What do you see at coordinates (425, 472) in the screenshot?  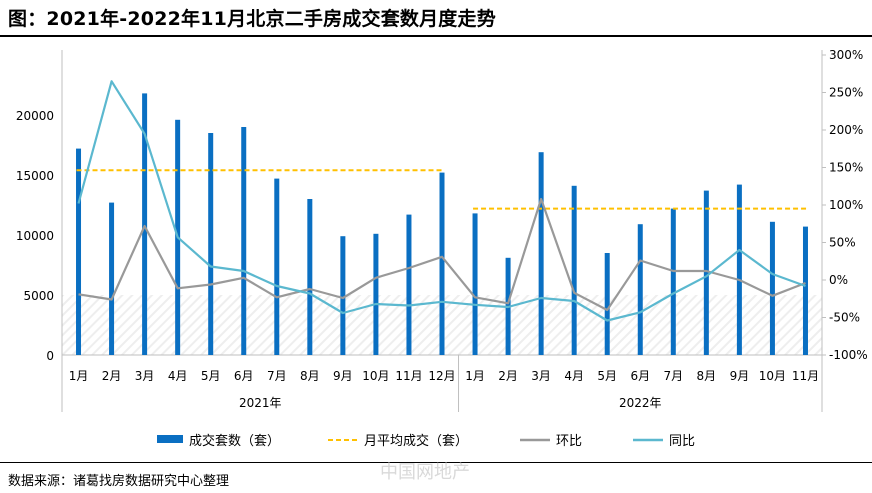 I see `watermark: 中国网地产` at bounding box center [425, 472].